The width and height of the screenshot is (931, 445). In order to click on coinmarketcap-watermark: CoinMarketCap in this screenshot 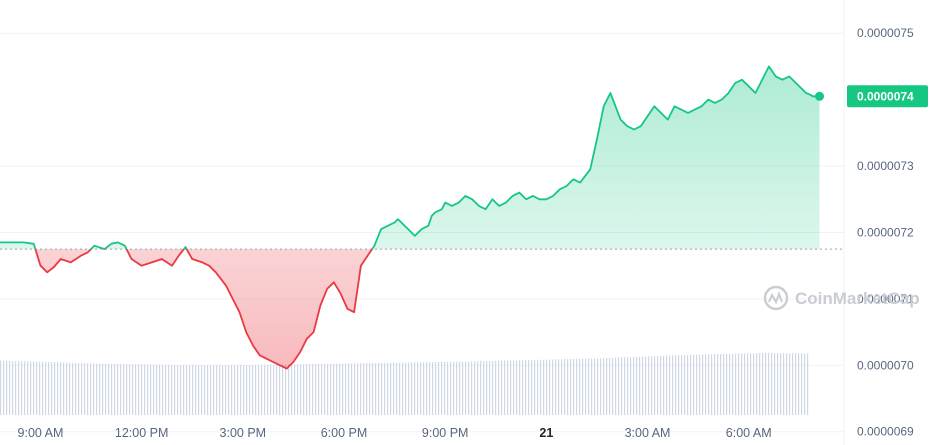, I will do `click(841, 298)`.